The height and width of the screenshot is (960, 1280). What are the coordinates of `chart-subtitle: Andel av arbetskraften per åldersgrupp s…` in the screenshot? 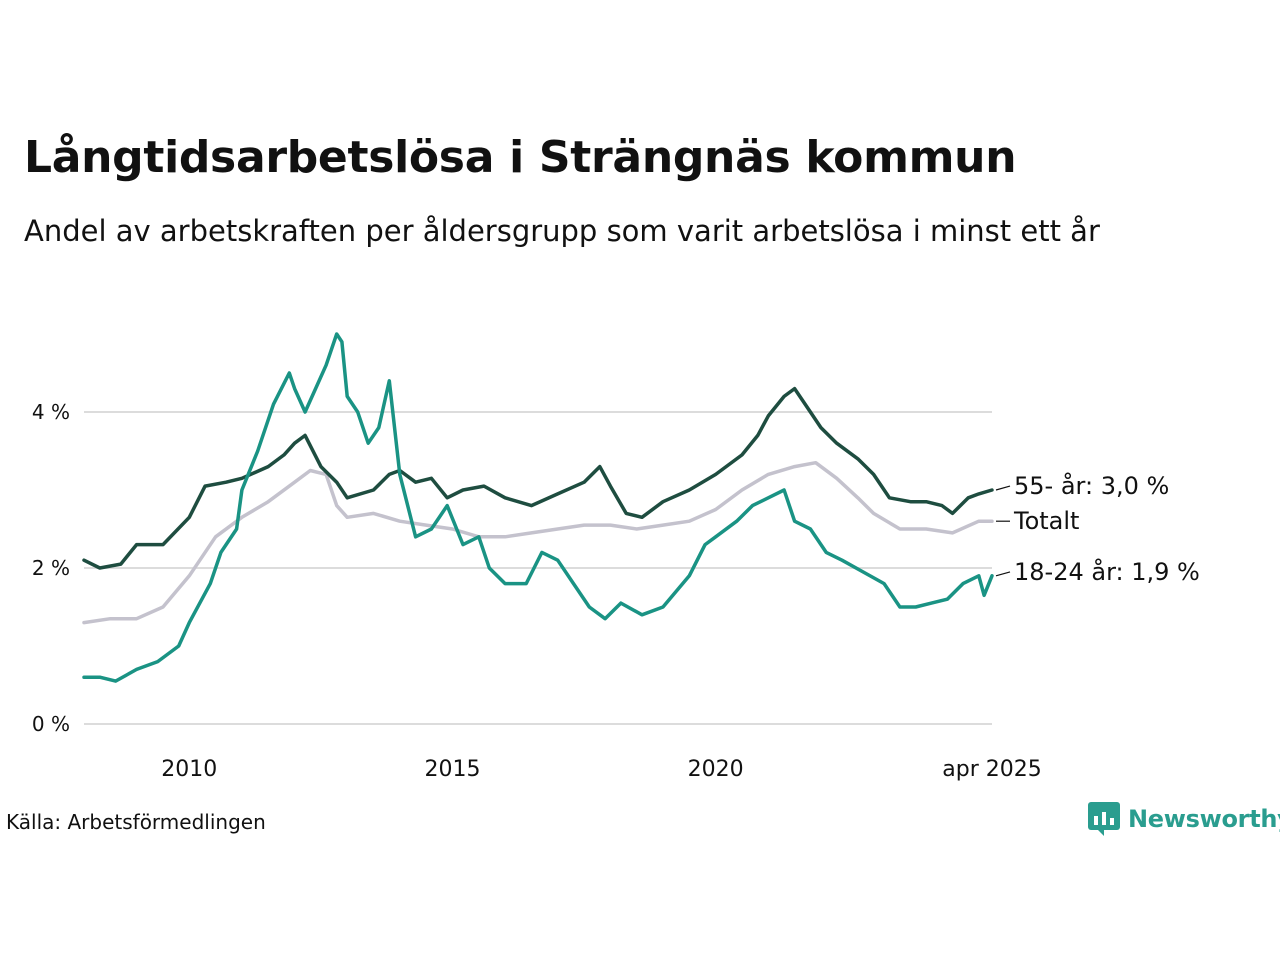 It's located at (562, 231).